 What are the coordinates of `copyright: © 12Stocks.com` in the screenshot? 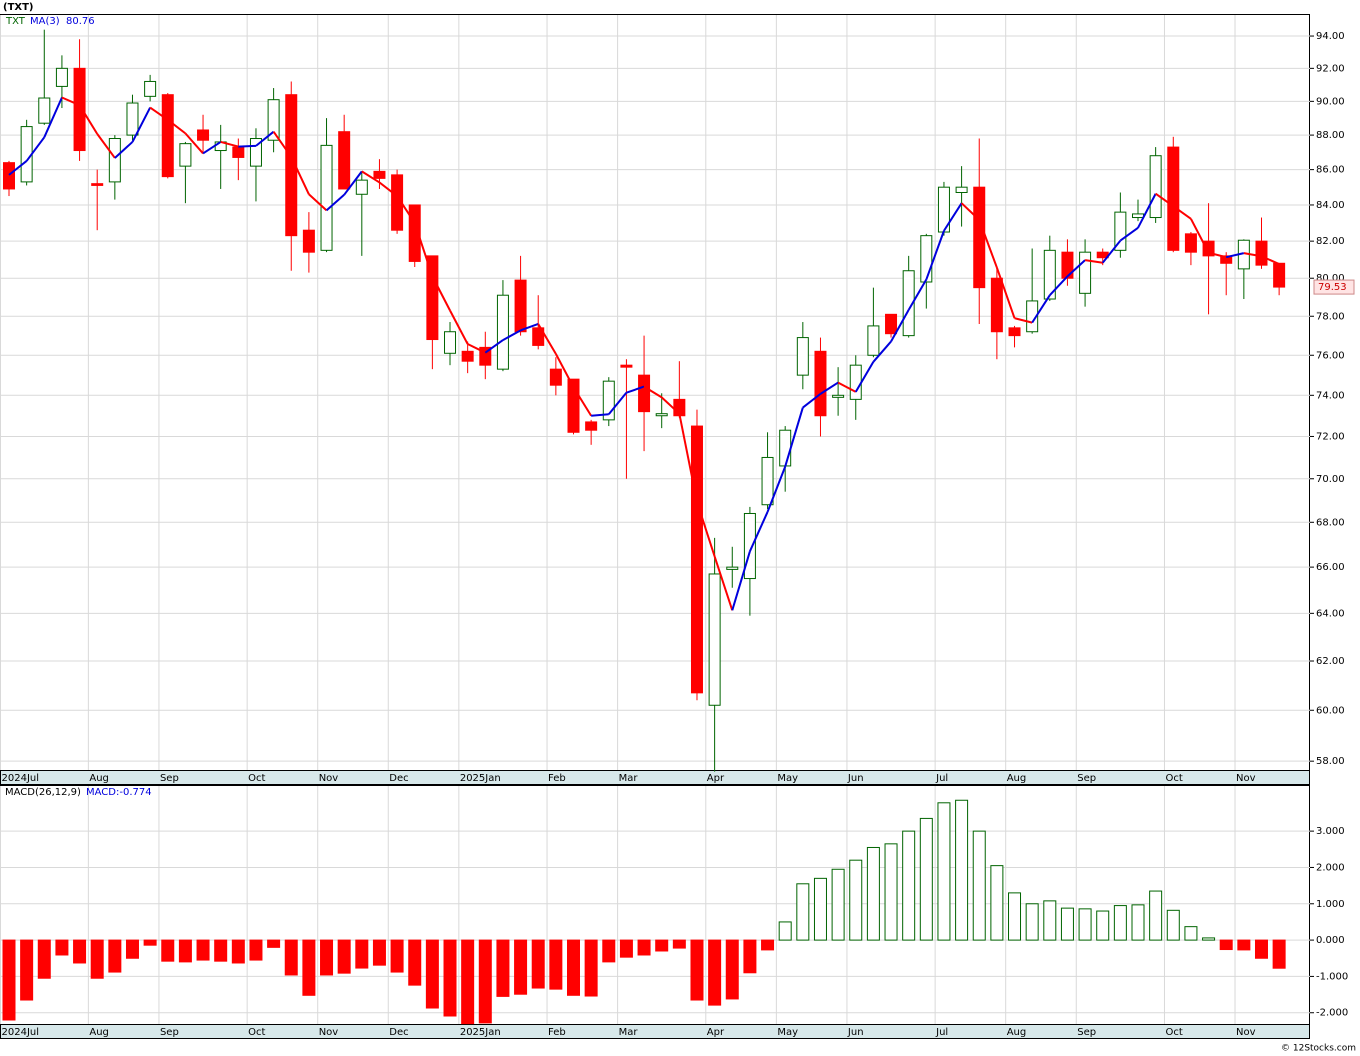 It's located at (1318, 1049).